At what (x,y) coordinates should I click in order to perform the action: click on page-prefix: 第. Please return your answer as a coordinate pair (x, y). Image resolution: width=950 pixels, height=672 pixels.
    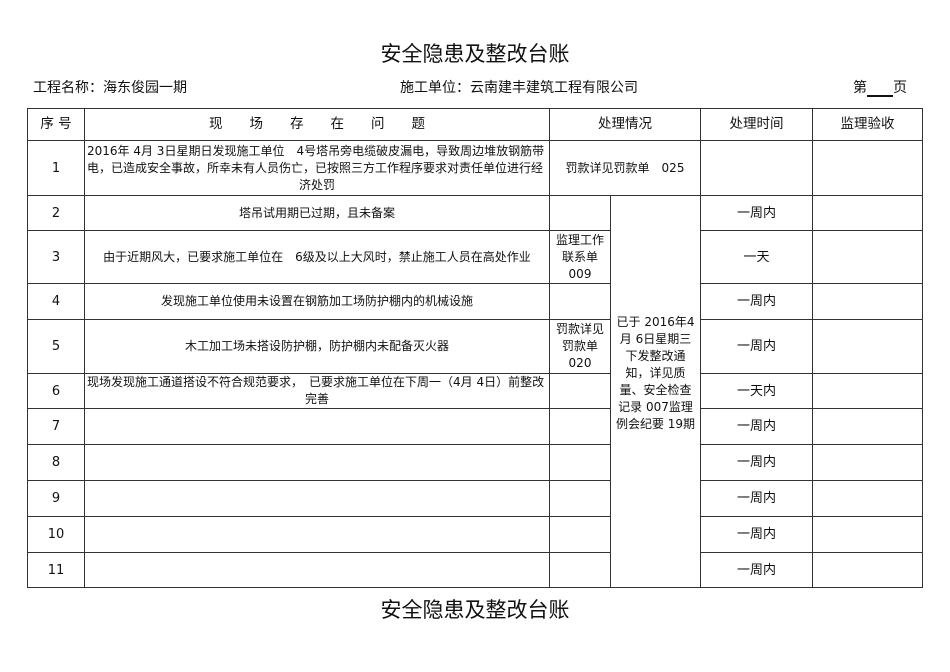
    Looking at the image, I should click on (860, 88).